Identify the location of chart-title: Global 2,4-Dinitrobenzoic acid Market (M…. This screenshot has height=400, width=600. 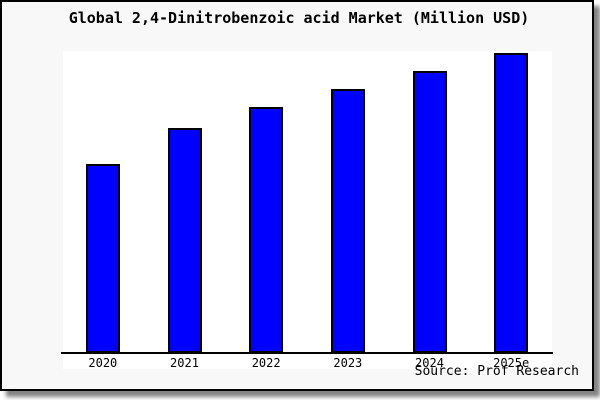
(299, 18).